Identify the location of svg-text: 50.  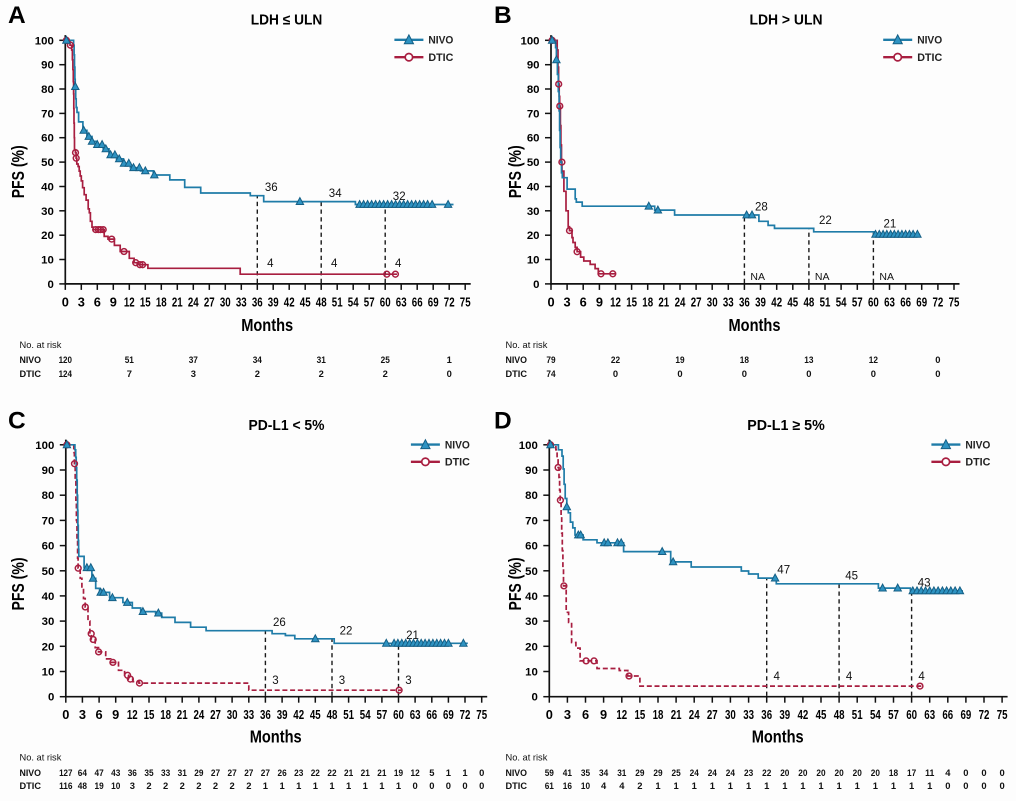
(48, 572).